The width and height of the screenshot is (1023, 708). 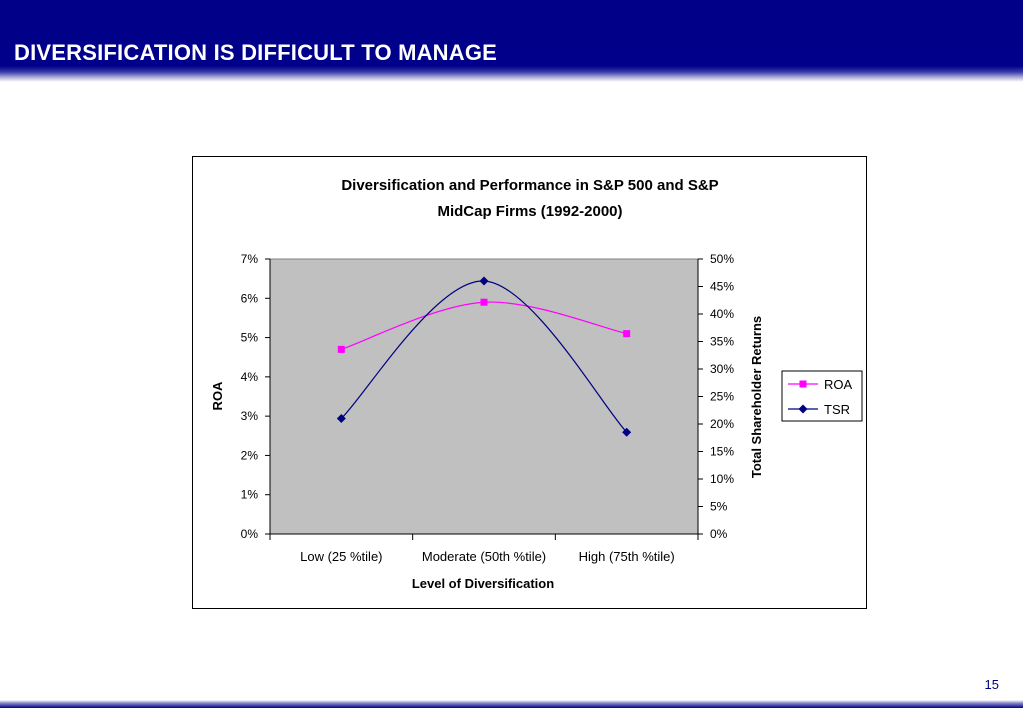 I want to click on y-tick-label: 6%, so click(x=250, y=298).